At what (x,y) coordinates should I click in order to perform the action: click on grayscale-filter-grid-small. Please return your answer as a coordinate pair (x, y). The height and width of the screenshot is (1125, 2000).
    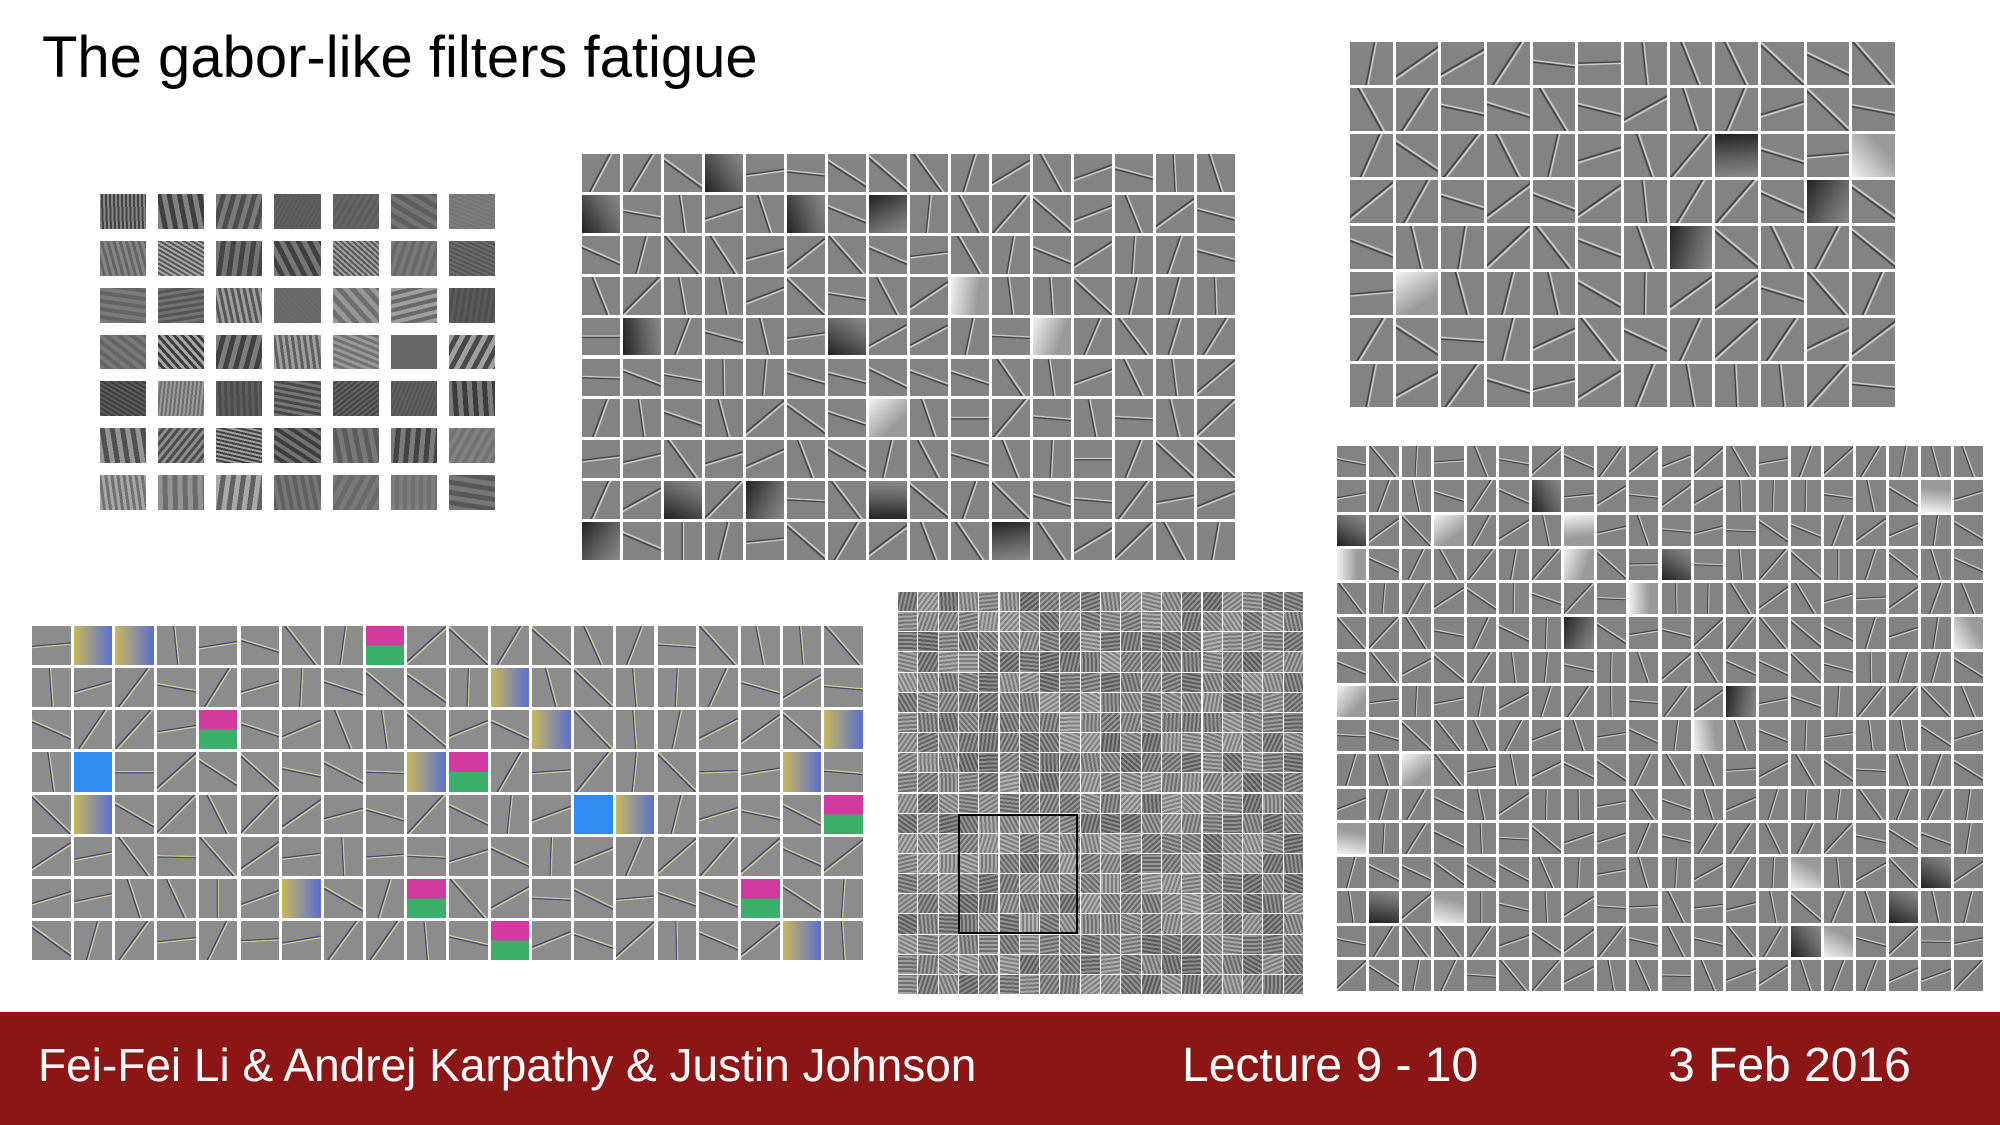
    Looking at the image, I should click on (297, 352).